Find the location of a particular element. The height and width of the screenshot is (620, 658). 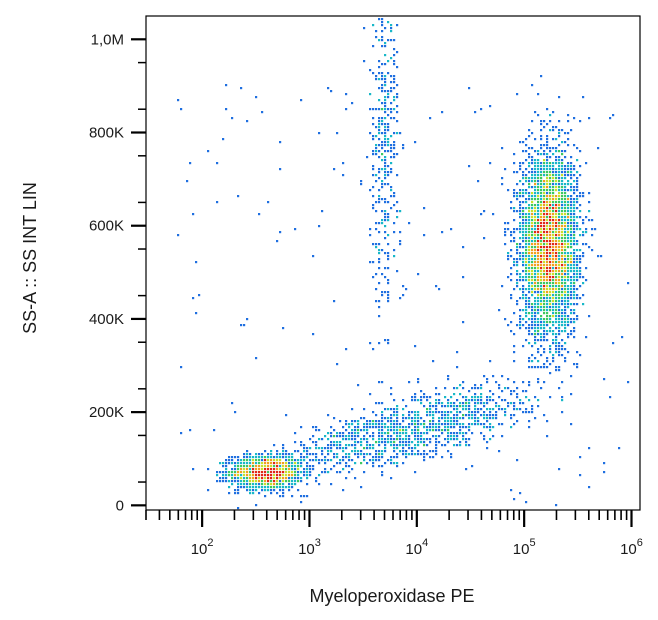

y-tick-label: 600K is located at coordinates (106, 226).